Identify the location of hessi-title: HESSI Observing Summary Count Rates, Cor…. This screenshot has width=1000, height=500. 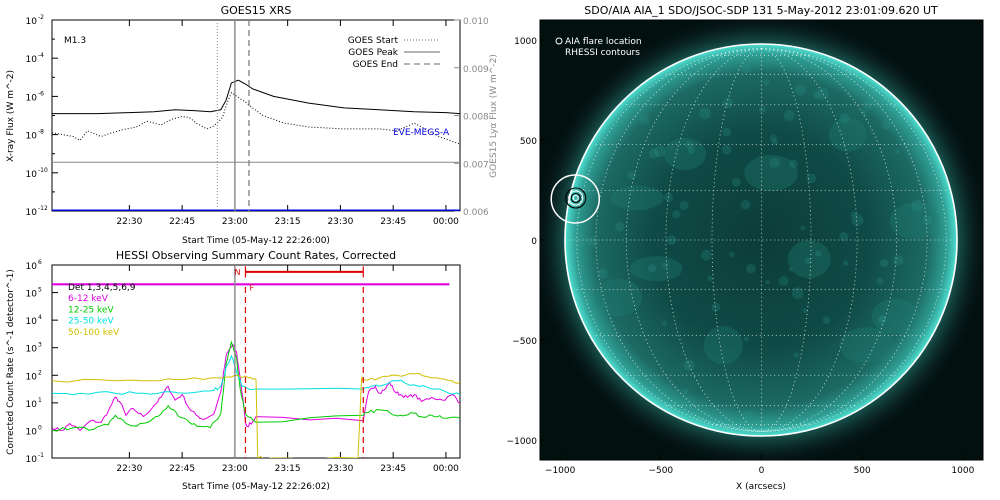
(256, 255).